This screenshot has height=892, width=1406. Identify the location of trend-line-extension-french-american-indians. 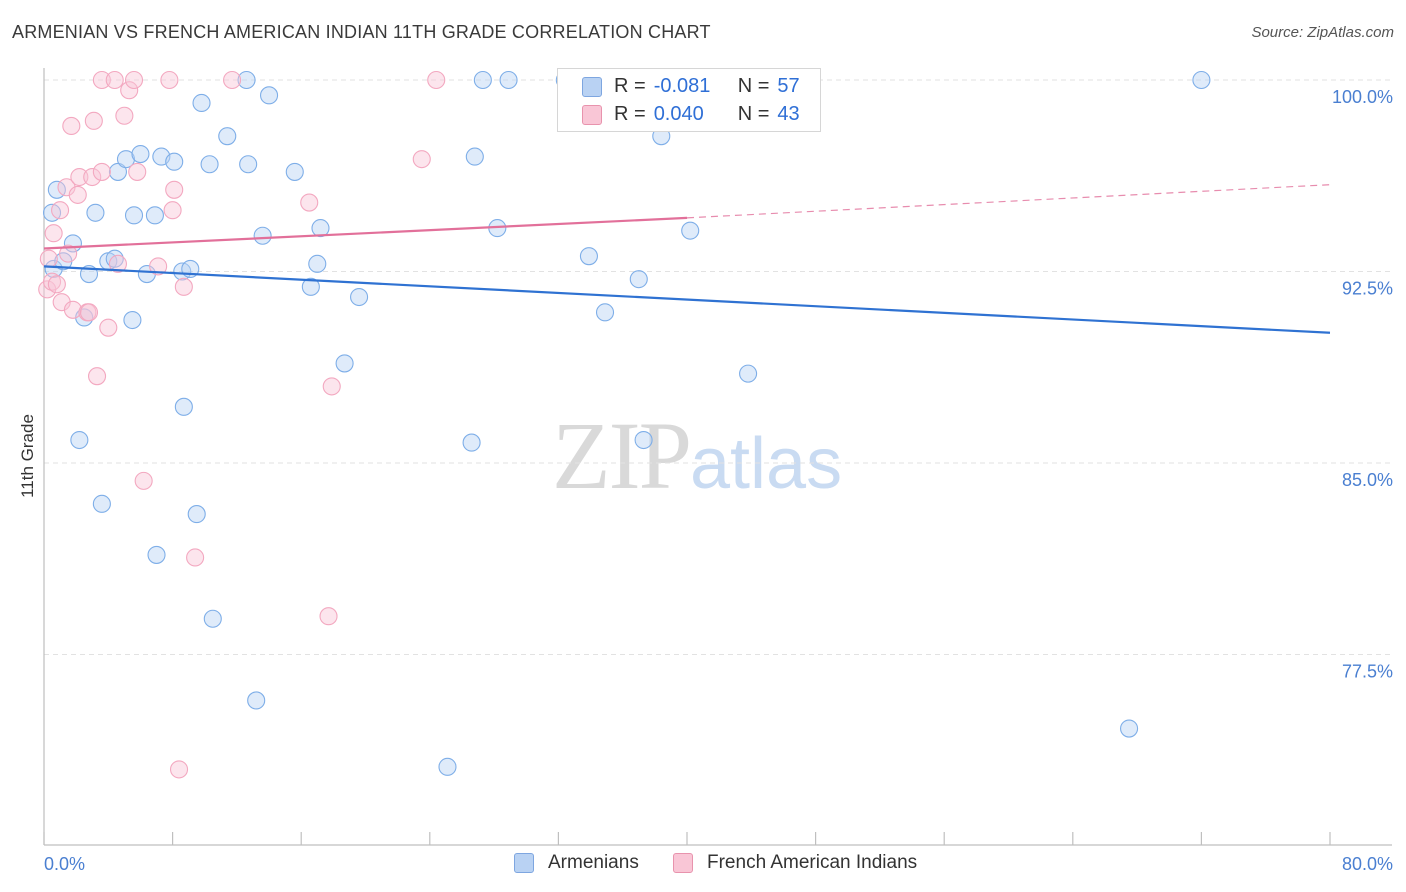
(1008, 201).